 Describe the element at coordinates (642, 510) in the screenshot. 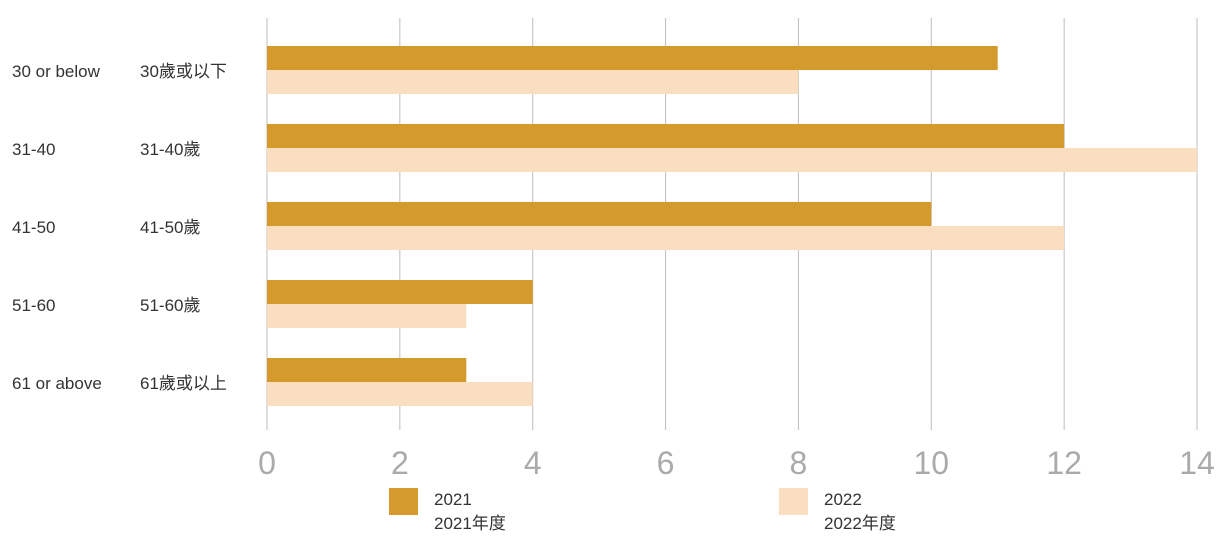

I see `legend: 2021 2021年度 2022 2022年度` at that location.